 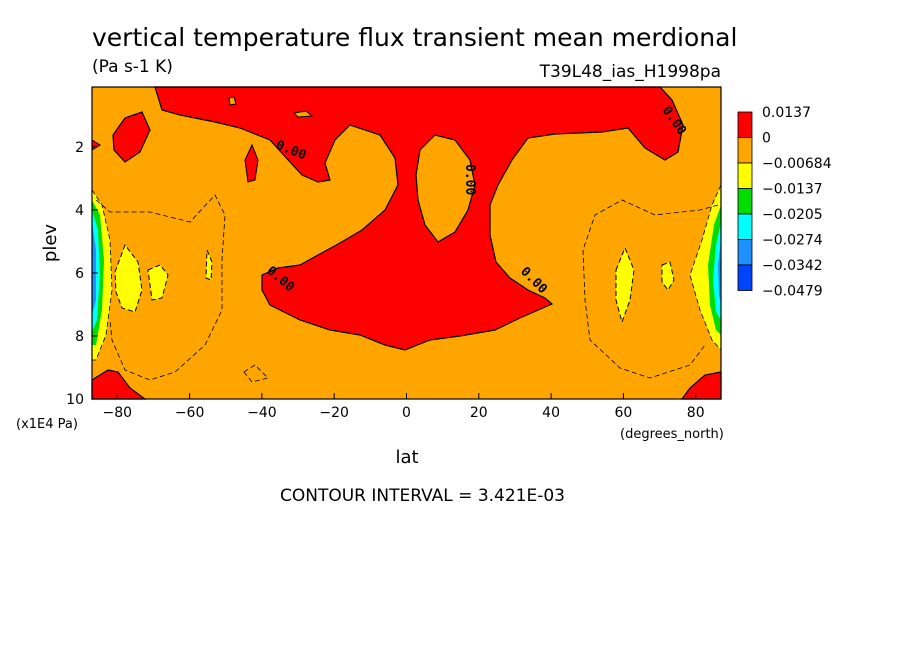 I want to click on y-tick-label: 4, so click(x=79, y=211).